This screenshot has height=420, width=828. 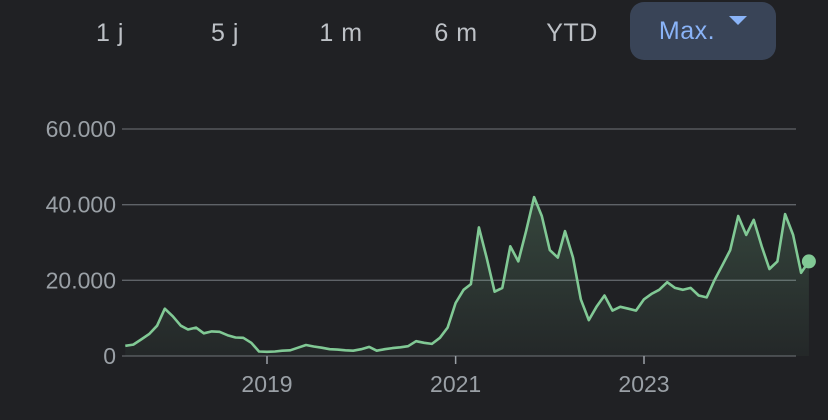 I want to click on x-tick-label: 2023, so click(x=643, y=384).